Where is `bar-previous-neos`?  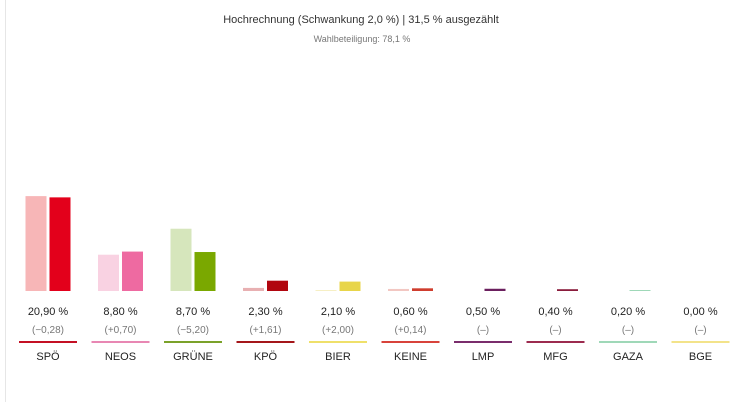 bar-previous-neos is located at coordinates (108, 272).